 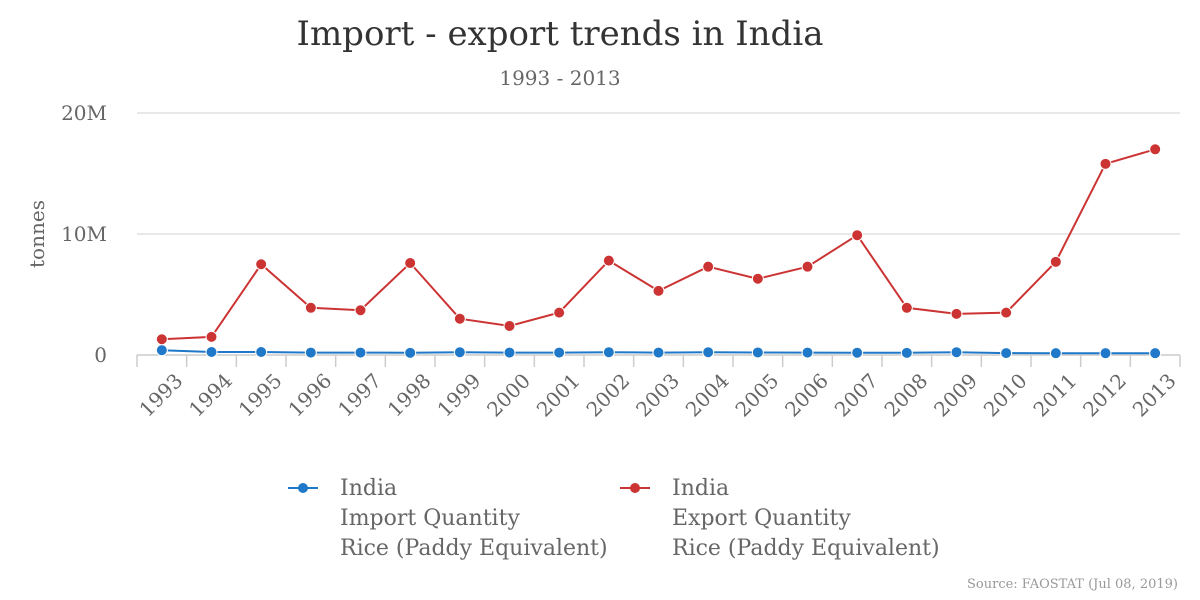 I want to click on legend-import-line-1: India, so click(x=369, y=488).